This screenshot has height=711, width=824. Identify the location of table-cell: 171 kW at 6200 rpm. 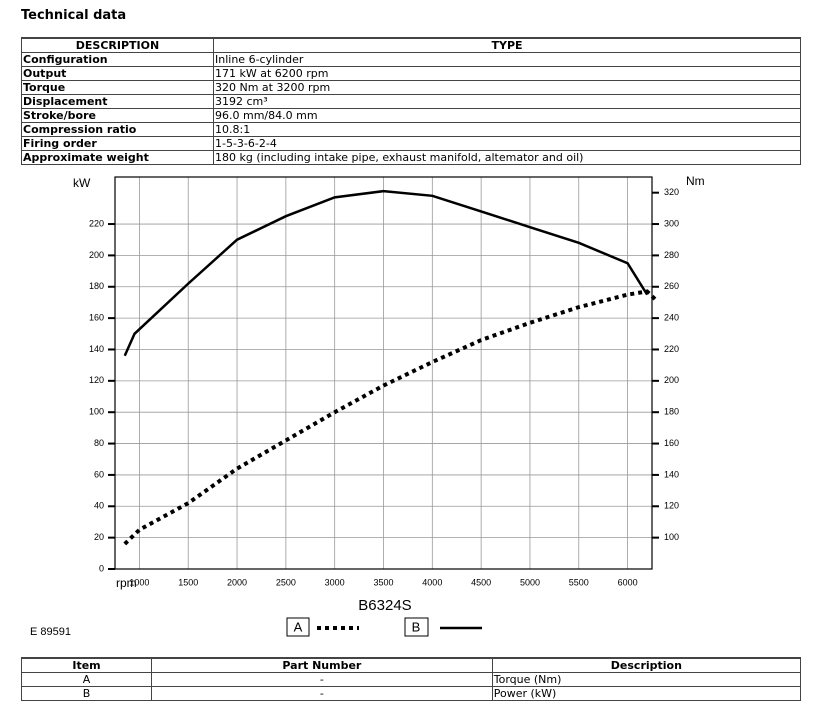
(507, 73).